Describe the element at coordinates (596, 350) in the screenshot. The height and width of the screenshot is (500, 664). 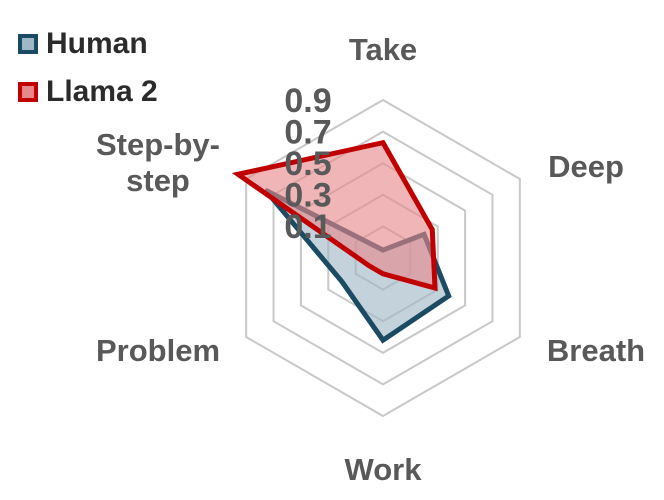
I see `axis-label-breath: Breath` at that location.